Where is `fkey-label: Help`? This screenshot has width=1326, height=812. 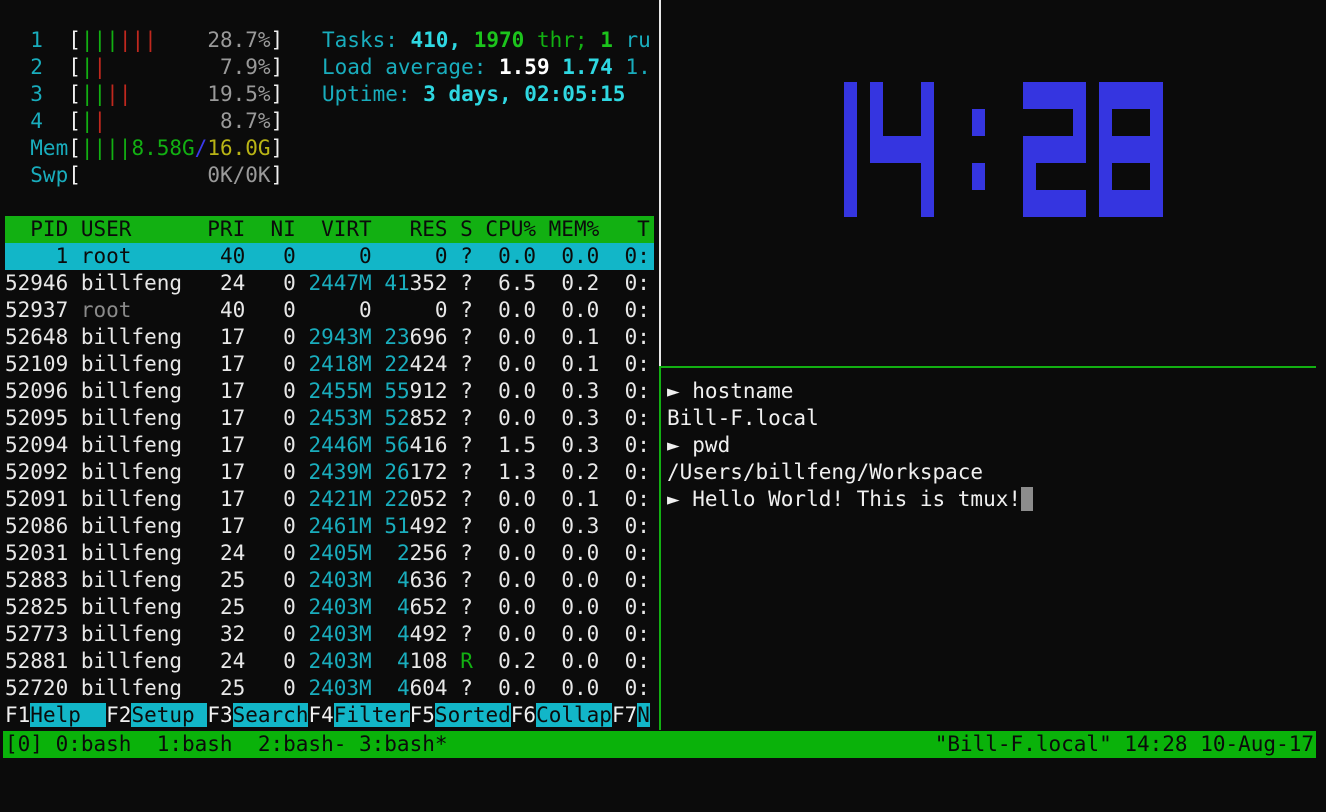 fkey-label: Help is located at coordinates (68, 715).